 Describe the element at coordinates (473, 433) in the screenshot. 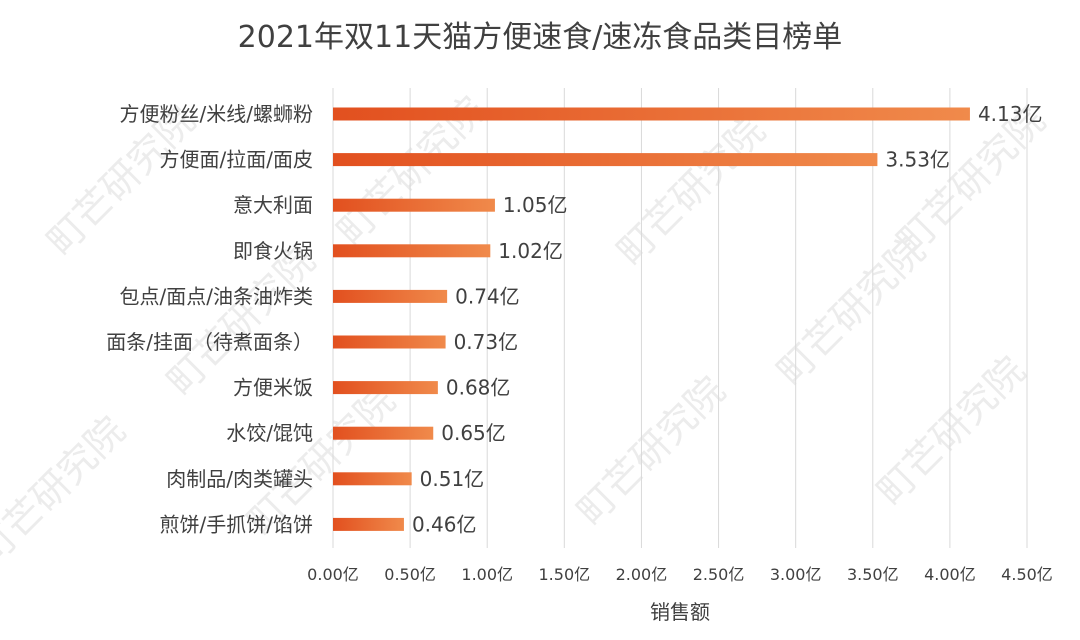

I see `value-label: 0.65亿` at that location.